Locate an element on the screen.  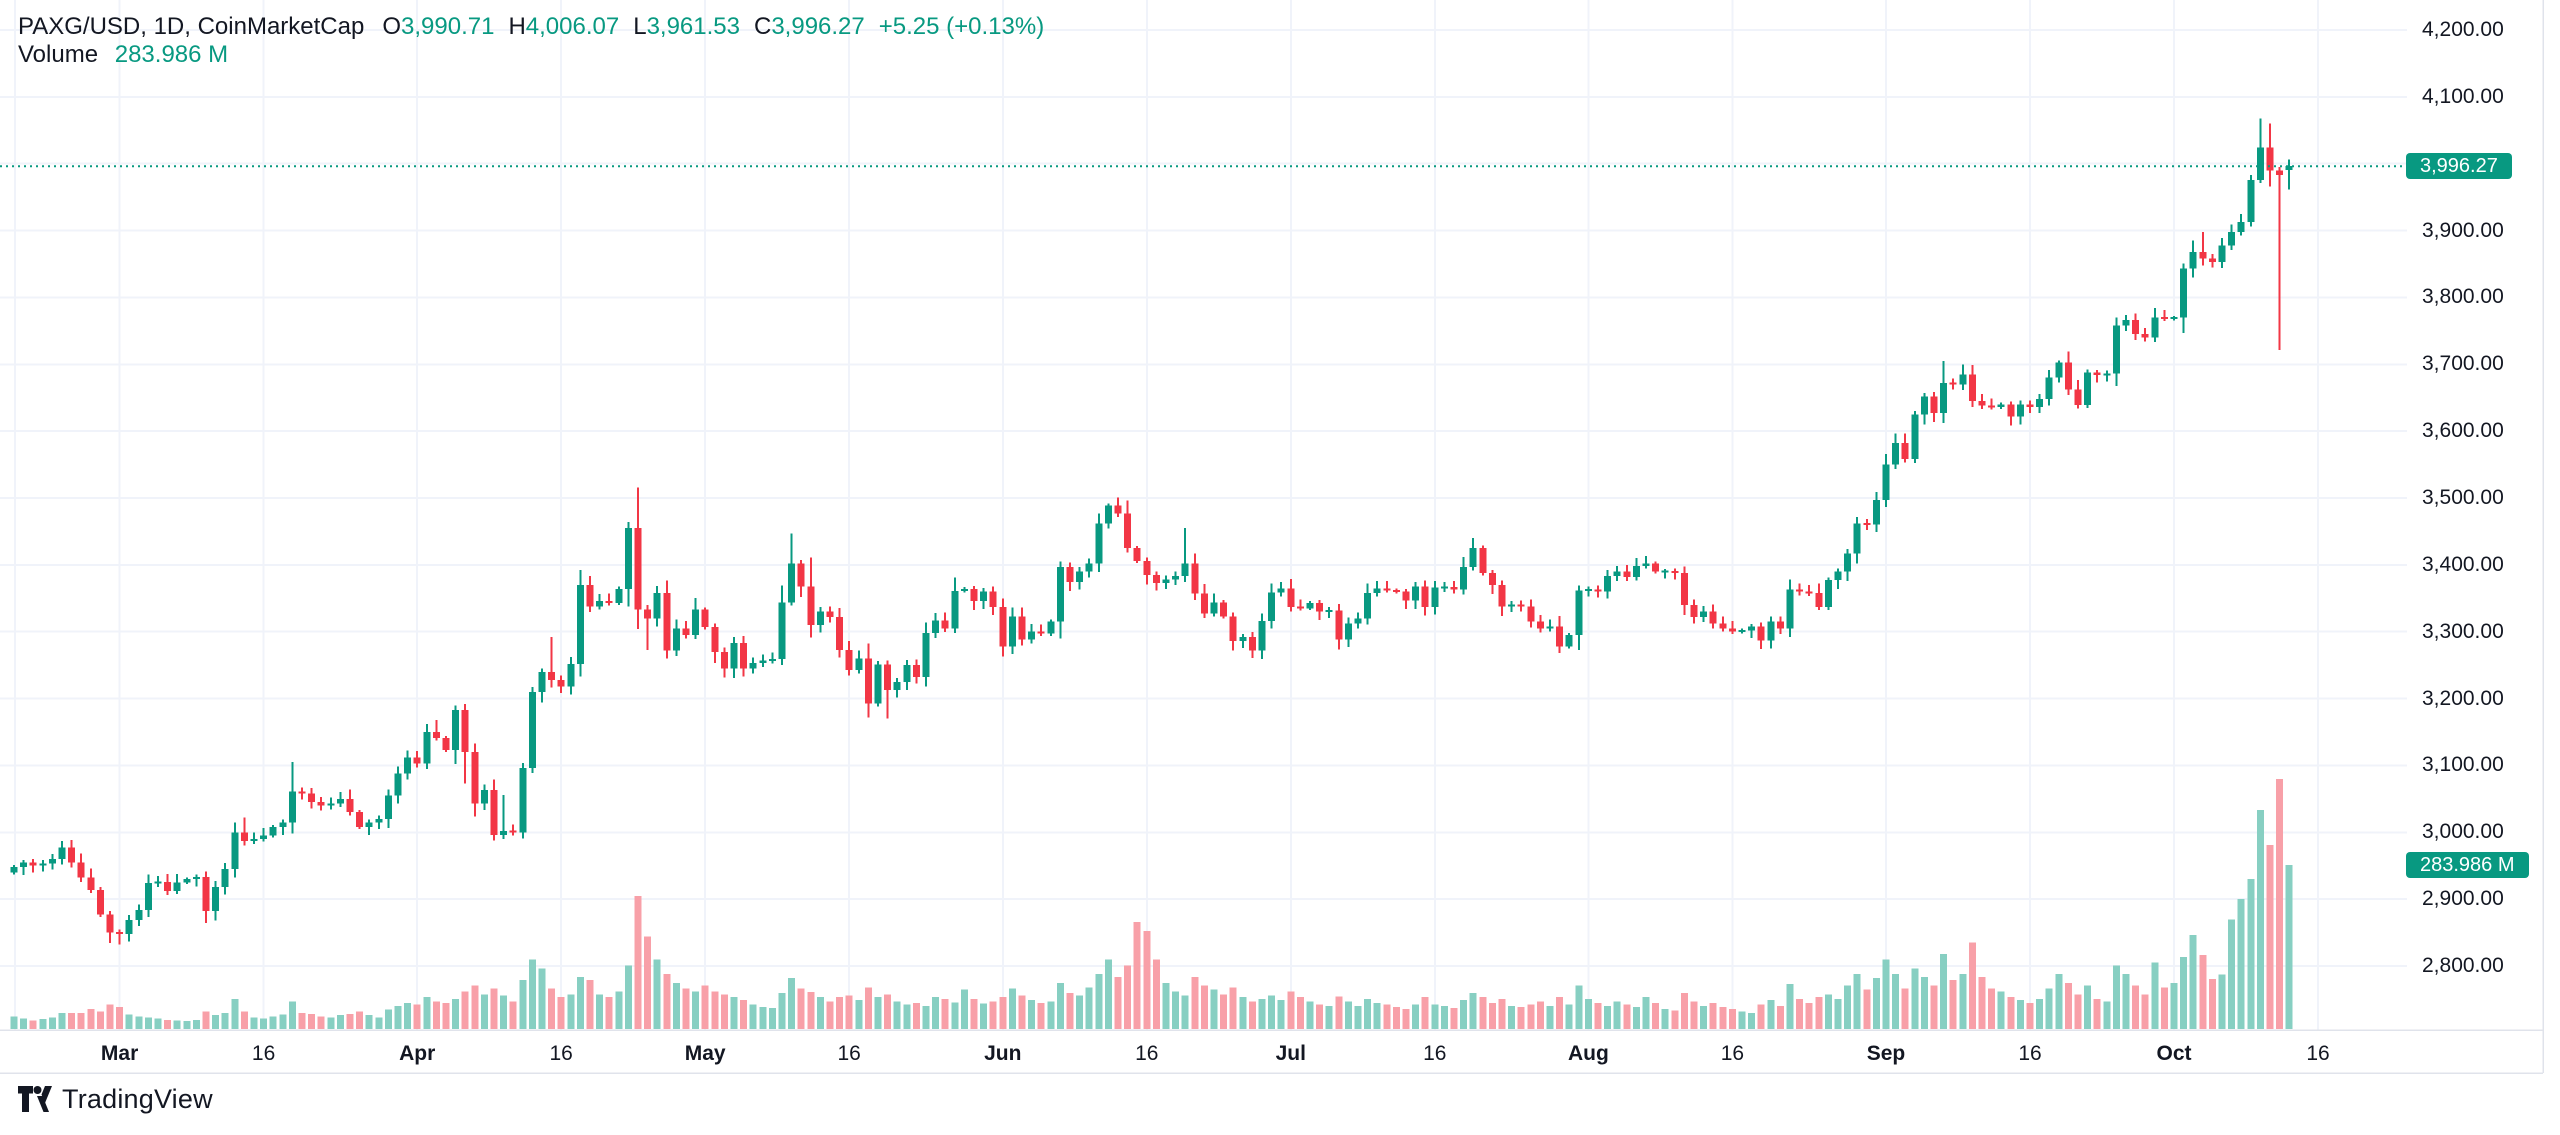
price-tick-label: 3,700.00 is located at coordinates (2463, 364).